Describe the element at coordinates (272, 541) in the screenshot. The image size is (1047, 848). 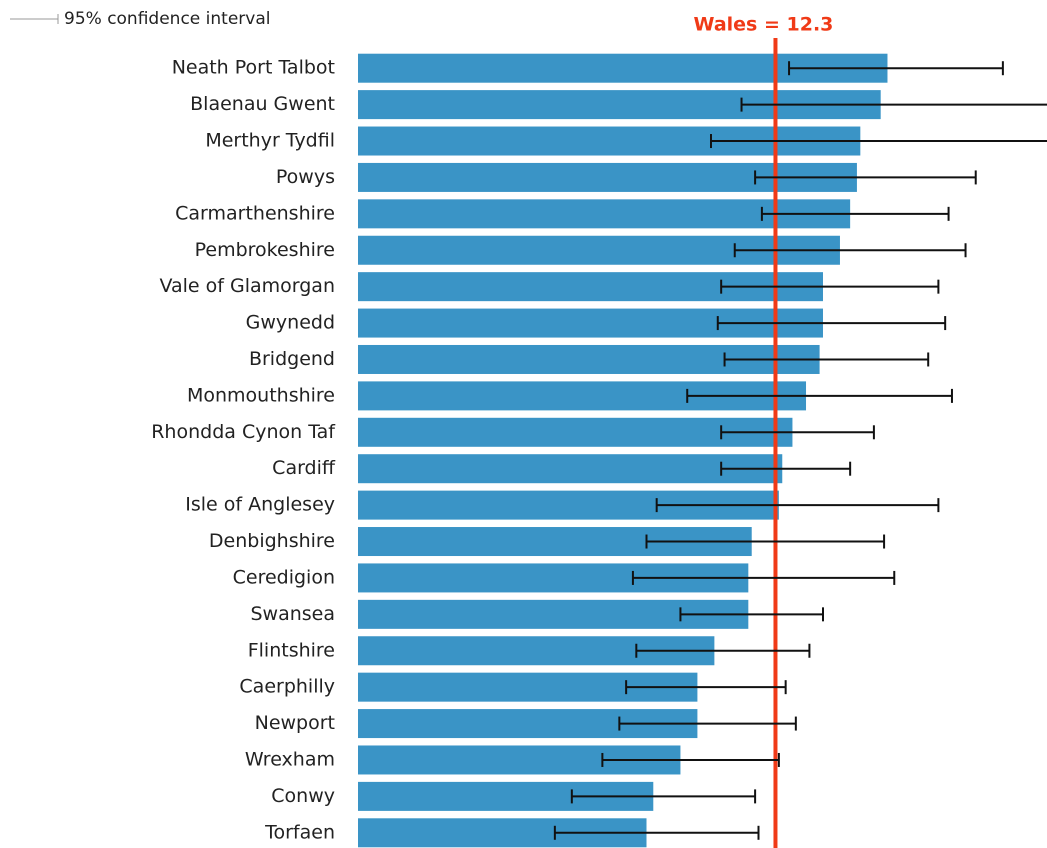
I see `y-tick-label: Denbighshire` at that location.